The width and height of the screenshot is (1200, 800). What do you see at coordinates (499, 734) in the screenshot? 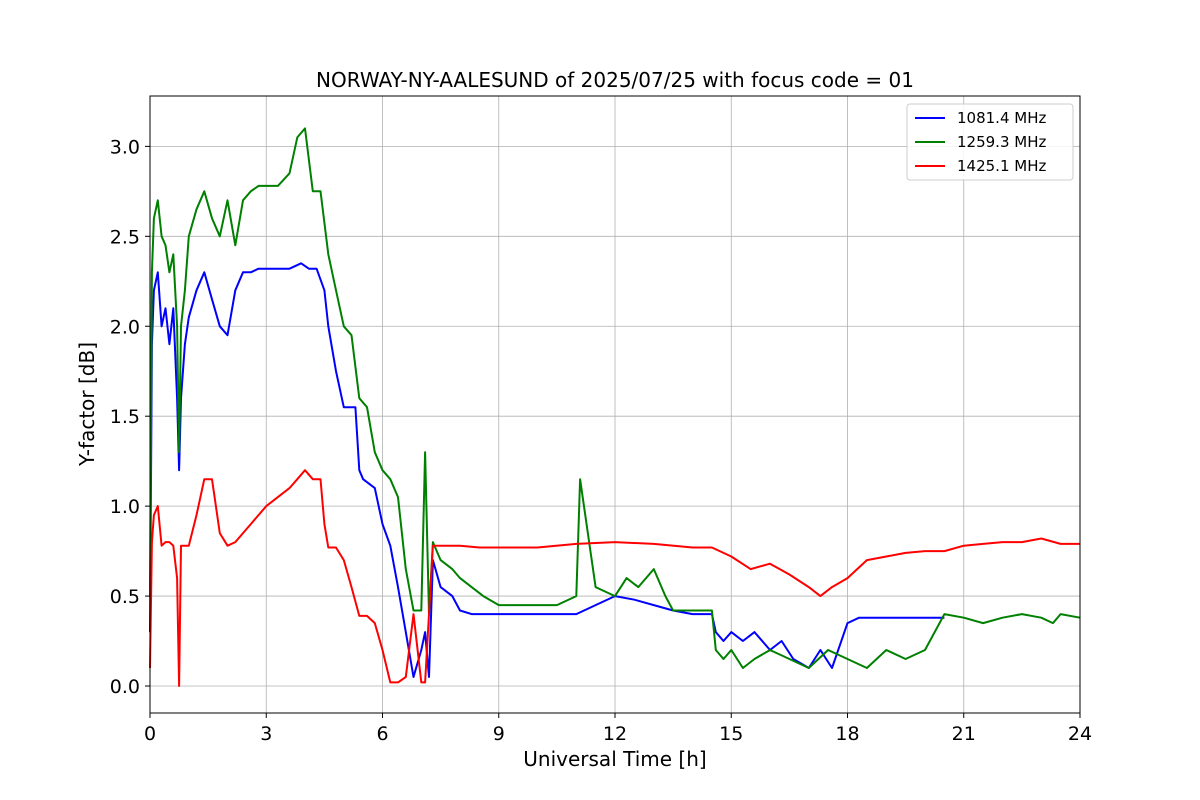
I see `x-tick-label: 9` at bounding box center [499, 734].